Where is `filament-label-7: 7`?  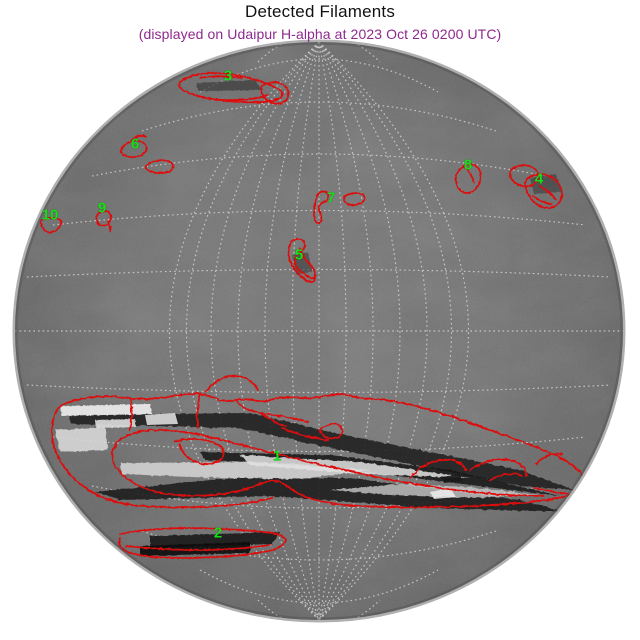
filament-label-7: 7 is located at coordinates (331, 198).